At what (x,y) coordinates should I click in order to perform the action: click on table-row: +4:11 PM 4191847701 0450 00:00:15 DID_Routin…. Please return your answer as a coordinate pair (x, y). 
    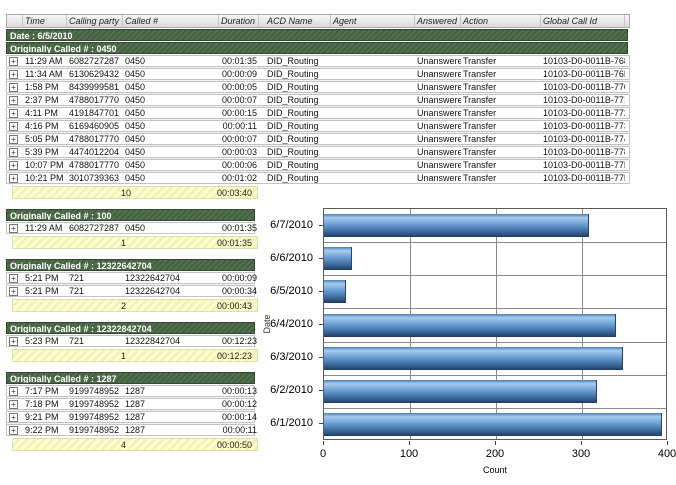
    Looking at the image, I should click on (318, 113).